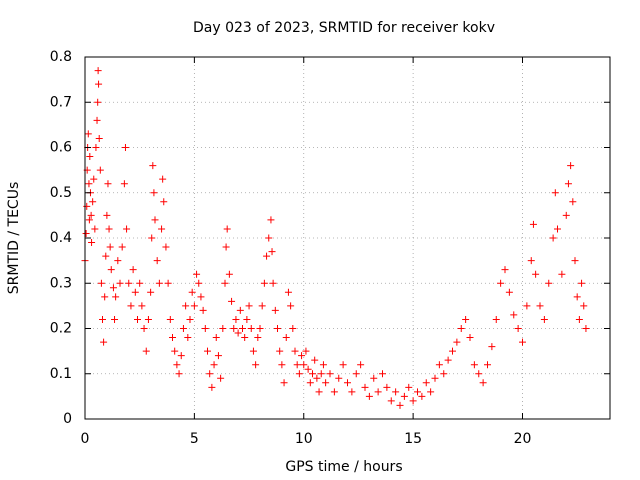 The height and width of the screenshot is (480, 640). I want to click on y-axis-label: SRMTID / TECUs, so click(14, 238).